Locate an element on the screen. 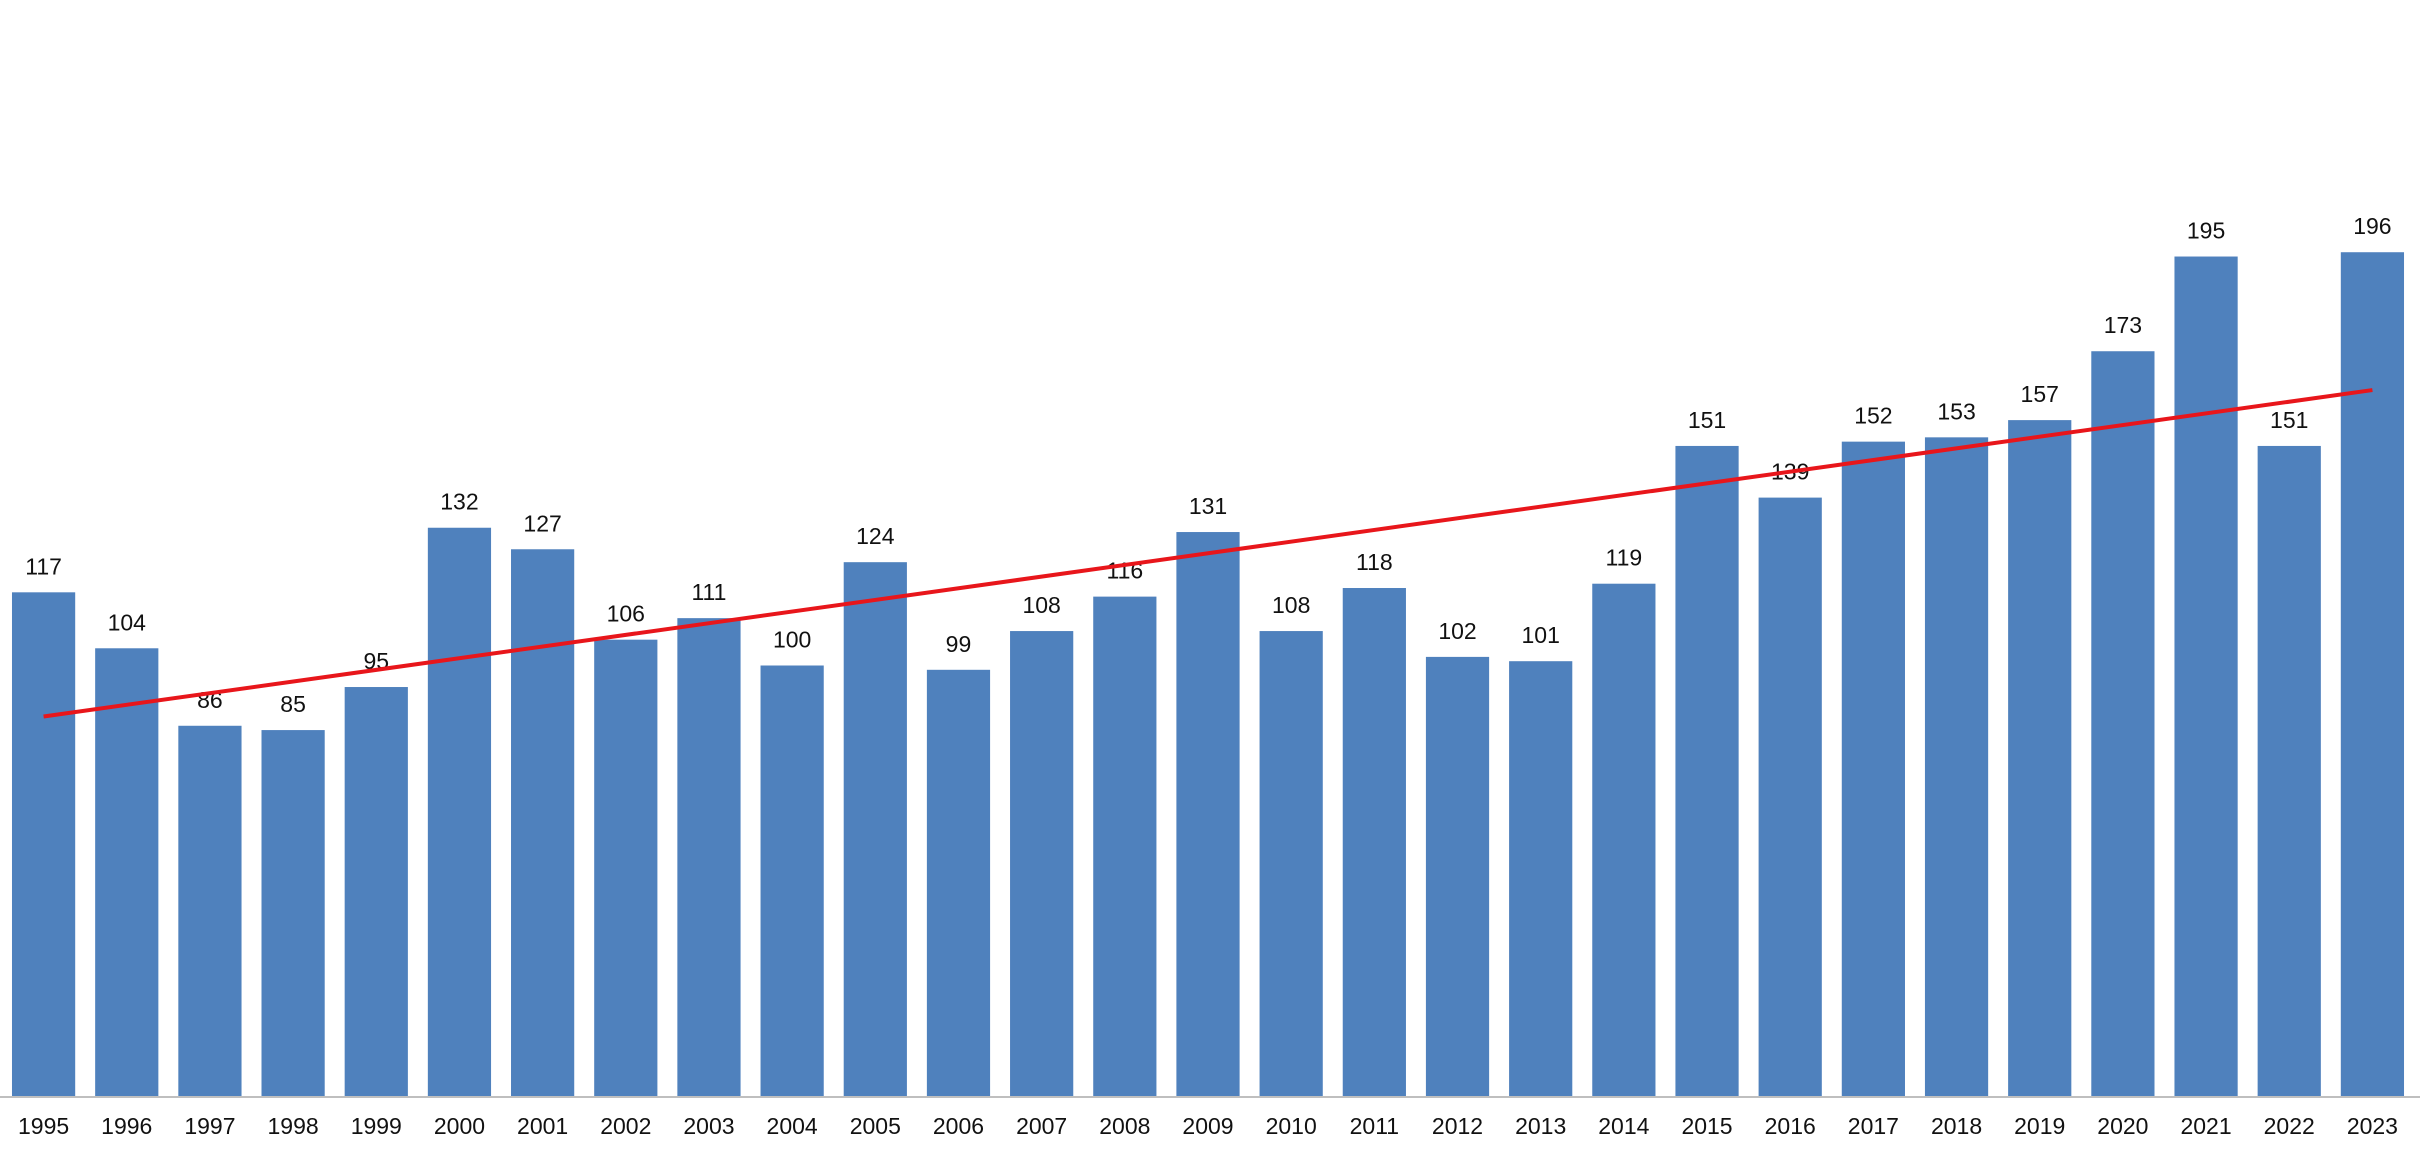  x-tick-label: 2023 is located at coordinates (2372, 1126).